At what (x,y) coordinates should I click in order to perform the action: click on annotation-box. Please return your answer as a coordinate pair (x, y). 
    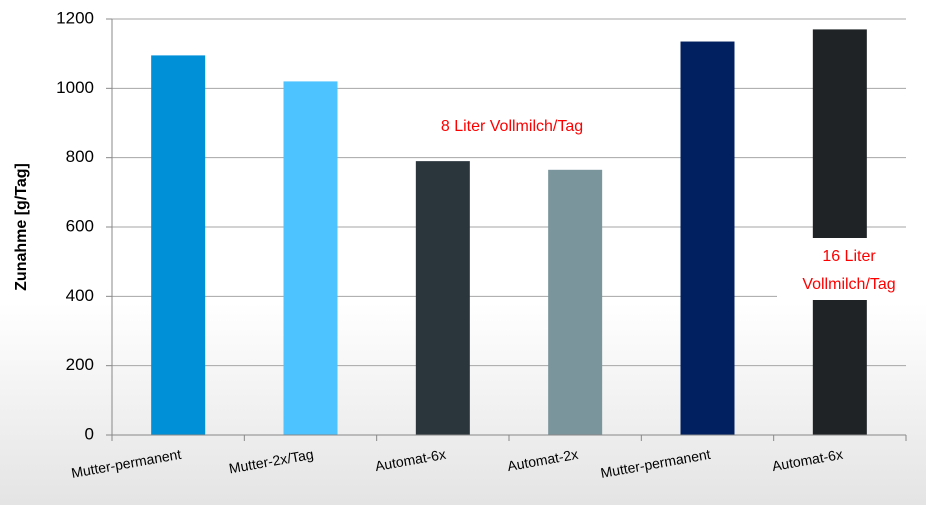
    Looking at the image, I should click on (849, 269).